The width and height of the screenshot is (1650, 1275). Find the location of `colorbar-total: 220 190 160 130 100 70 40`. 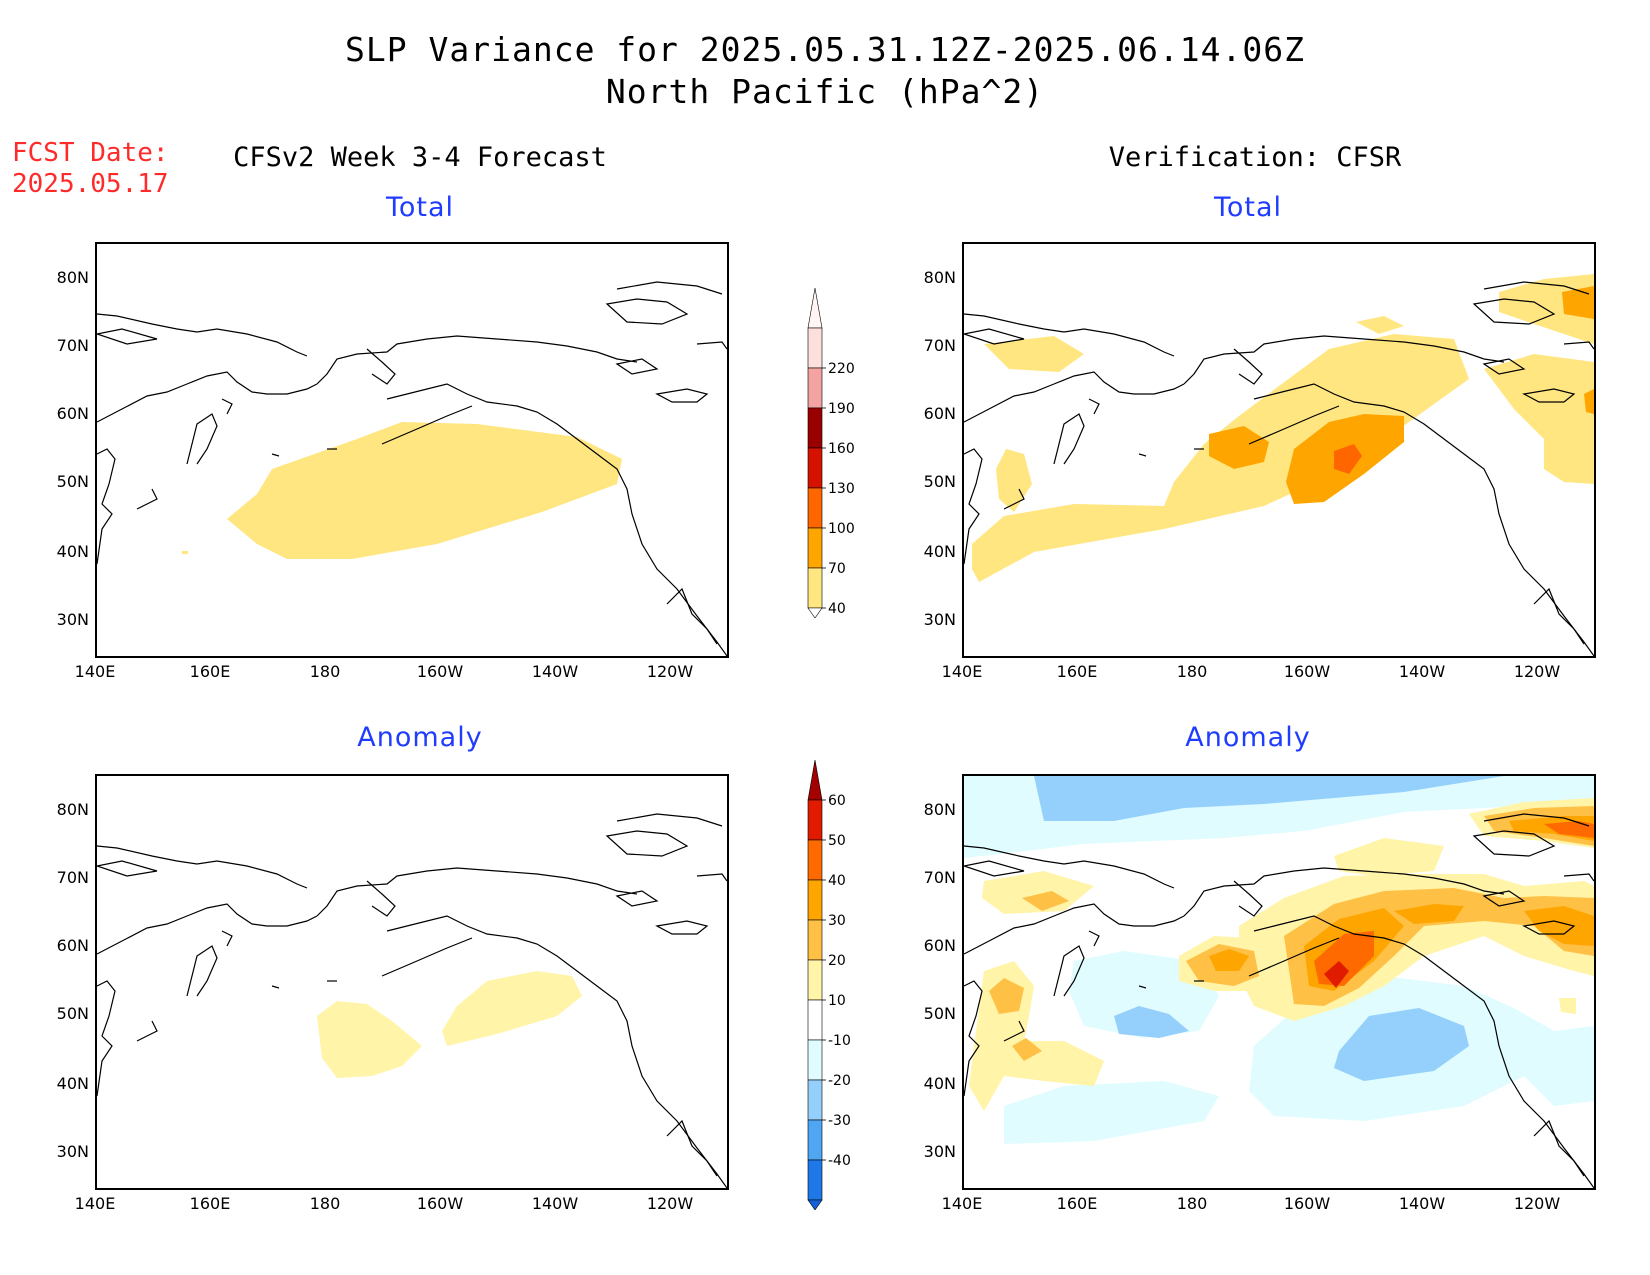

colorbar-total: 220 190 160 130 100 70 40 is located at coordinates (845, 453).